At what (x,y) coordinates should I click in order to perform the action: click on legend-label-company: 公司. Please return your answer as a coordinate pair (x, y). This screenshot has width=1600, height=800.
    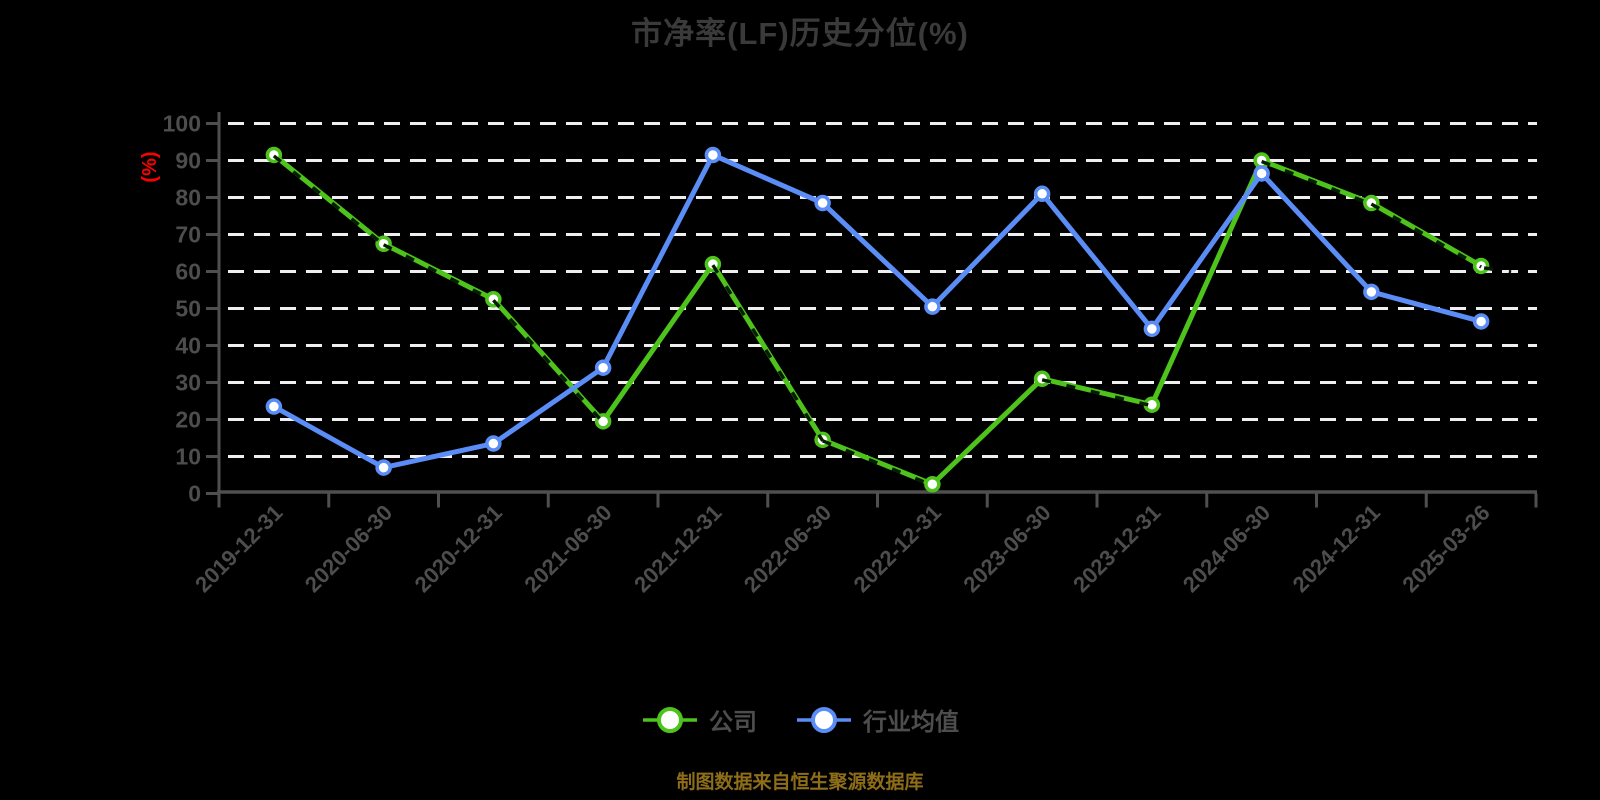
    Looking at the image, I should click on (733, 722).